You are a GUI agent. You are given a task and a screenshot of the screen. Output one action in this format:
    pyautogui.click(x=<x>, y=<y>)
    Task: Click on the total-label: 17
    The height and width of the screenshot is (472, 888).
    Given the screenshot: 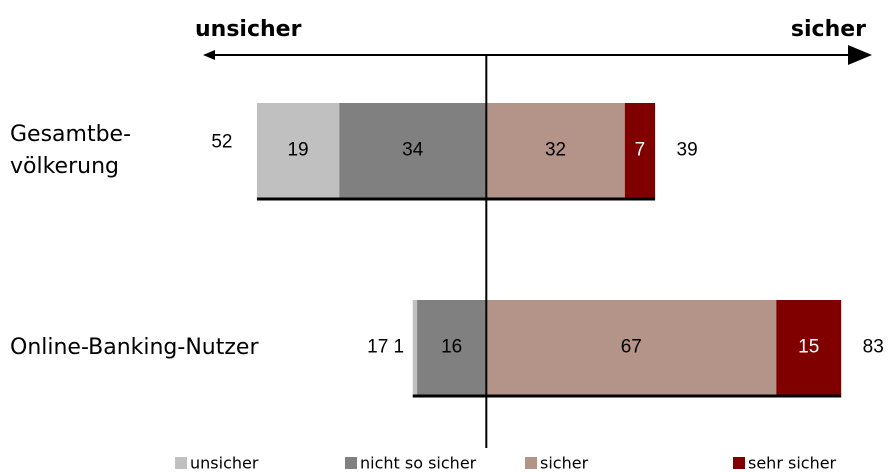 What is the action you would take?
    pyautogui.click(x=377, y=347)
    